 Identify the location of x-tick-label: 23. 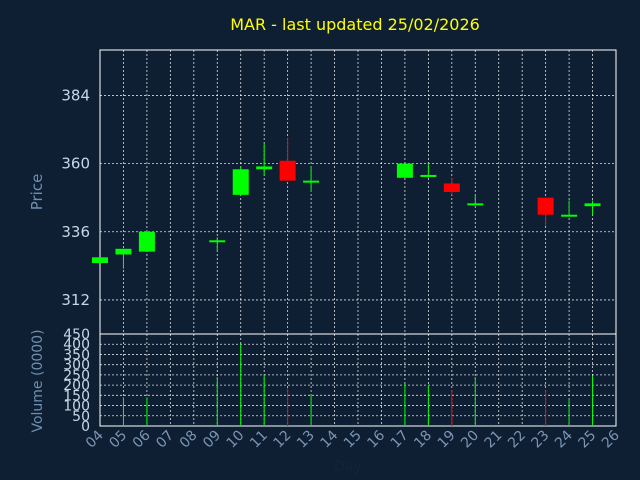
(541, 440).